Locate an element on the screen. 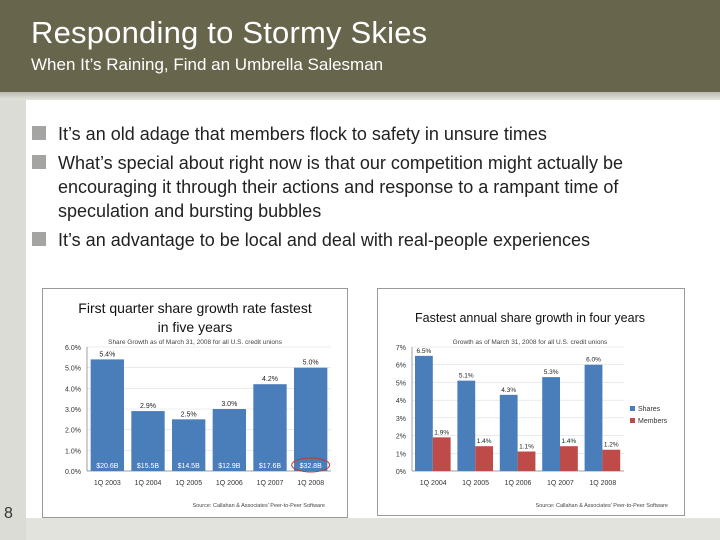  bar-inner-label: $12.9B is located at coordinates (229, 466).